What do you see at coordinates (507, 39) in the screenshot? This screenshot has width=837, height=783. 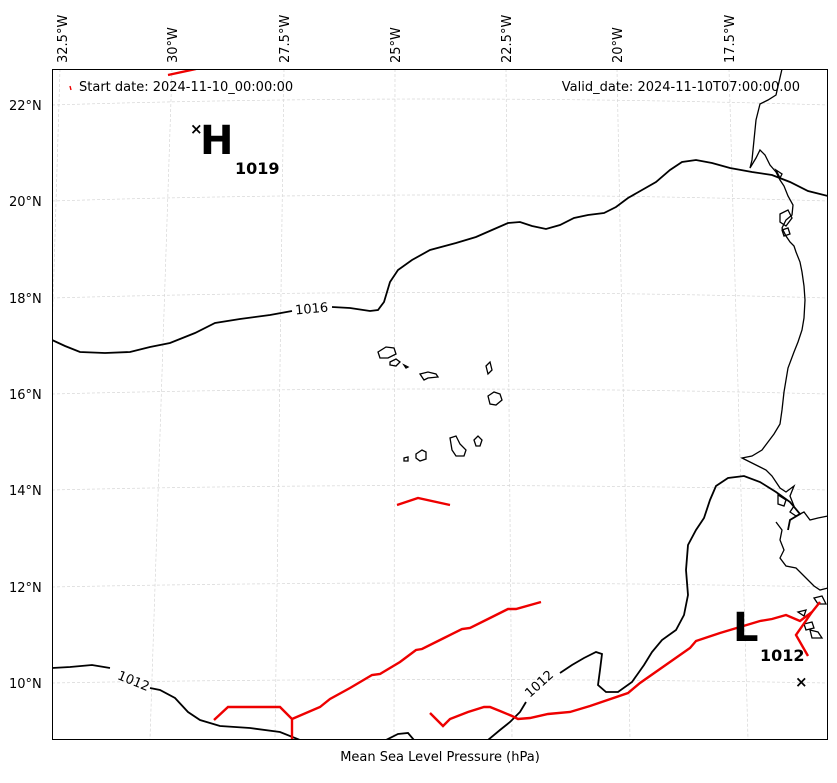 I see `lon-label-22-5w: 22.5°W` at bounding box center [507, 39].